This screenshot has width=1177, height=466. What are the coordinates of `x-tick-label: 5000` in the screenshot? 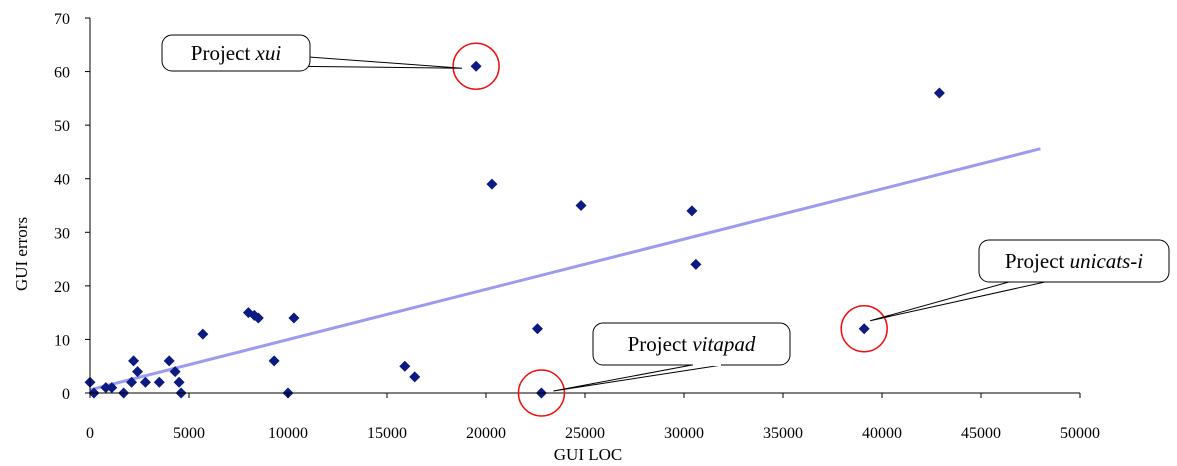 It's located at (189, 433).